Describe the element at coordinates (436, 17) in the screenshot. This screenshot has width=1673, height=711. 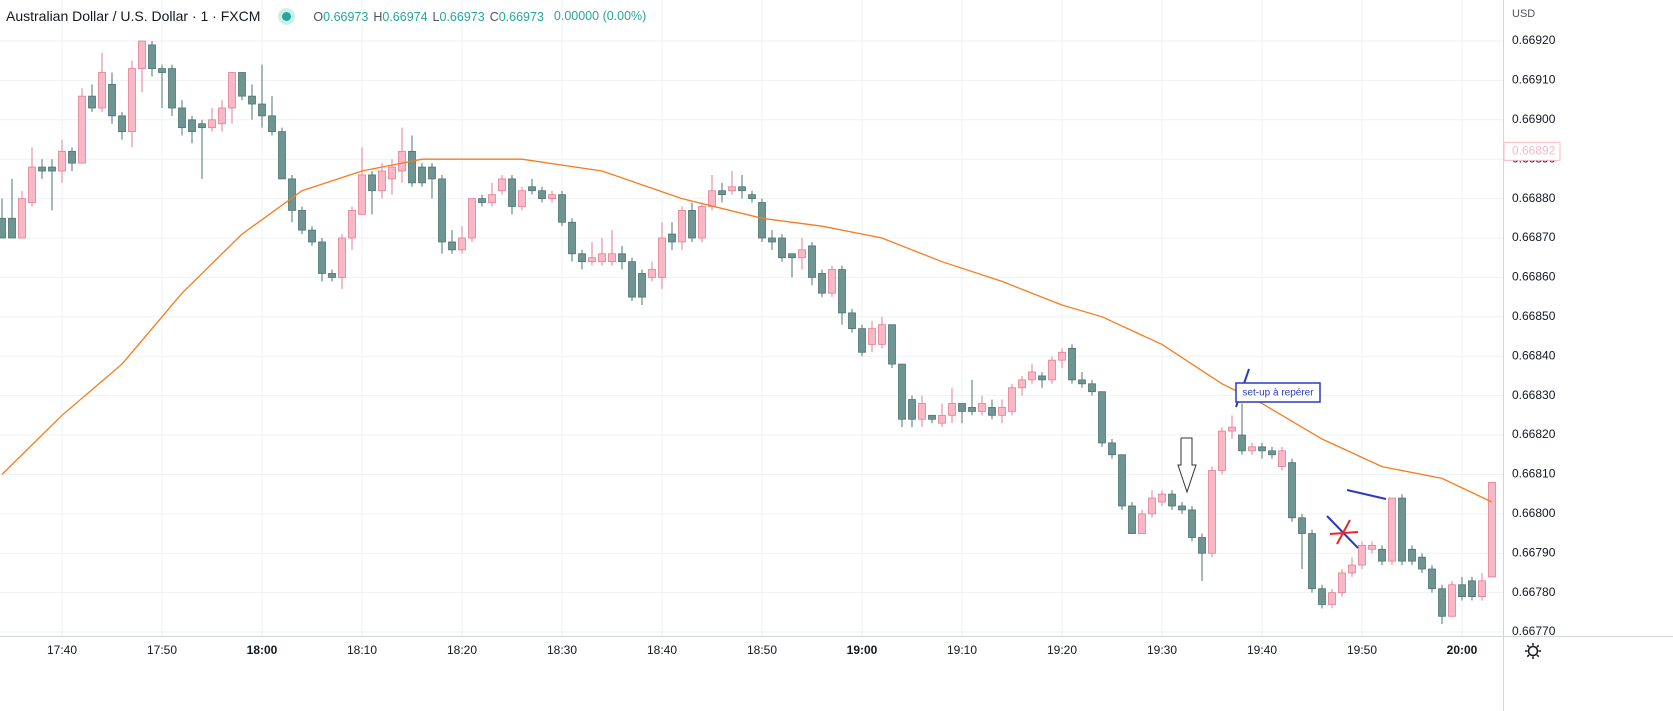
I see `ohlc-key: L` at that location.